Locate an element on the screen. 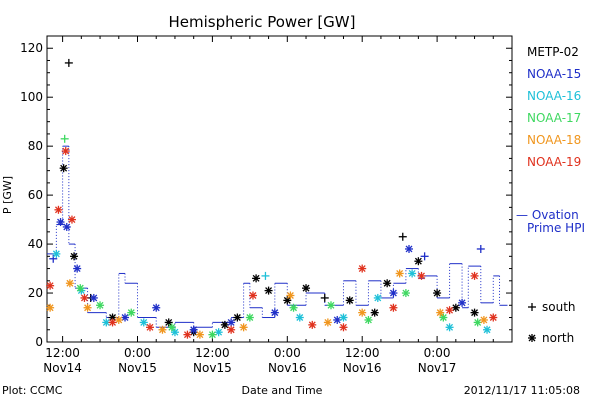 This screenshot has height=400, width=600. legend-entry-noaa-18: NOAA-18 is located at coordinates (554, 140).